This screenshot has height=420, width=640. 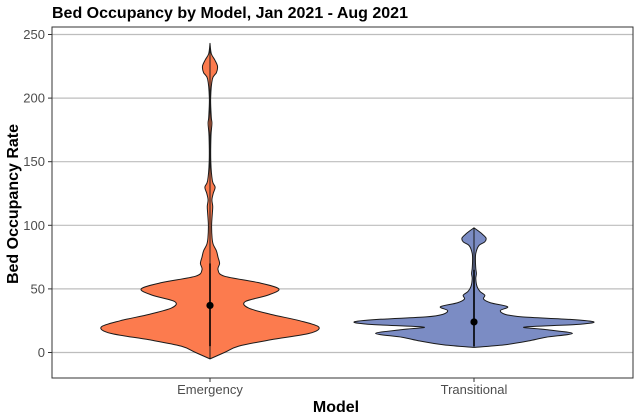 I want to click on x-axis-title: Model, so click(x=336, y=407).